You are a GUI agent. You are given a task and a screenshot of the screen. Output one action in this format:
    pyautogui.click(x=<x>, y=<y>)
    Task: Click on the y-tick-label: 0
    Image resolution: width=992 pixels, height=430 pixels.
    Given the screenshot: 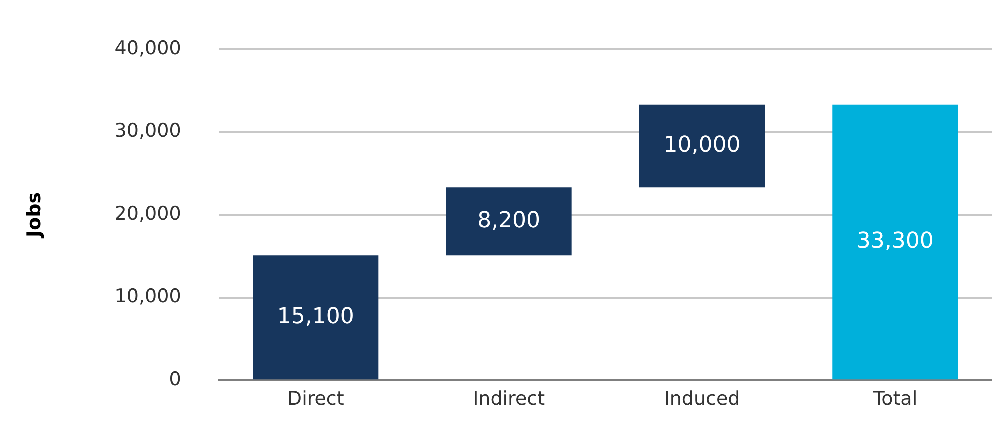 What is the action you would take?
    pyautogui.click(x=175, y=379)
    